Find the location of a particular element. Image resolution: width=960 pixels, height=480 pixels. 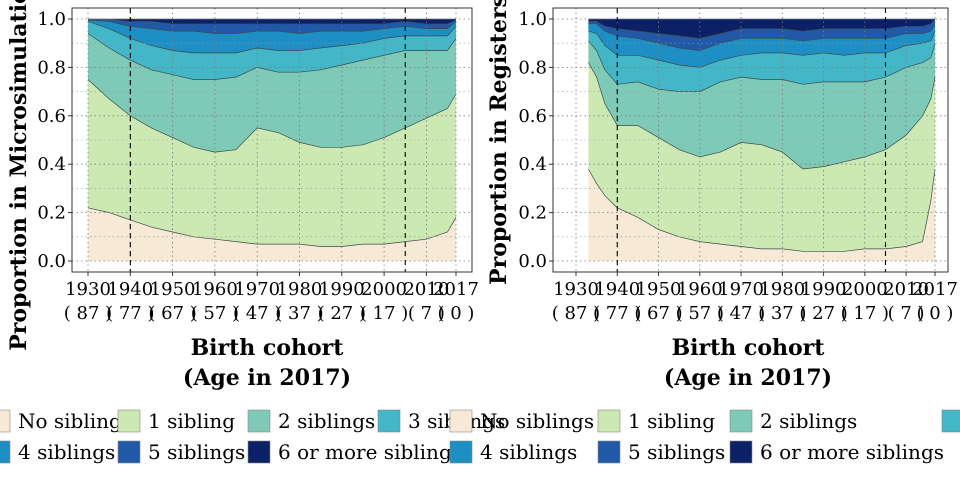

boundary-4-siblings is located at coordinates (762, 37).